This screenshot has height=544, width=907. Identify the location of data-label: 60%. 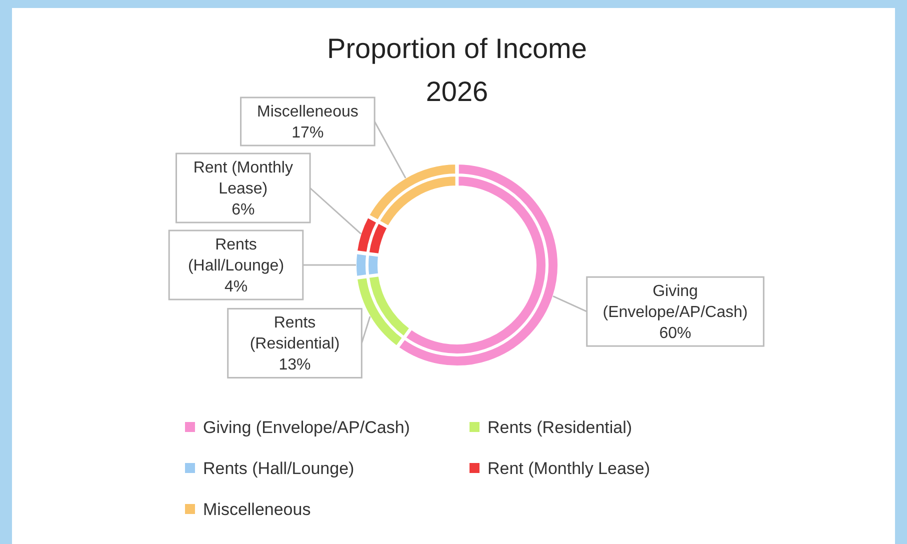
(675, 333).